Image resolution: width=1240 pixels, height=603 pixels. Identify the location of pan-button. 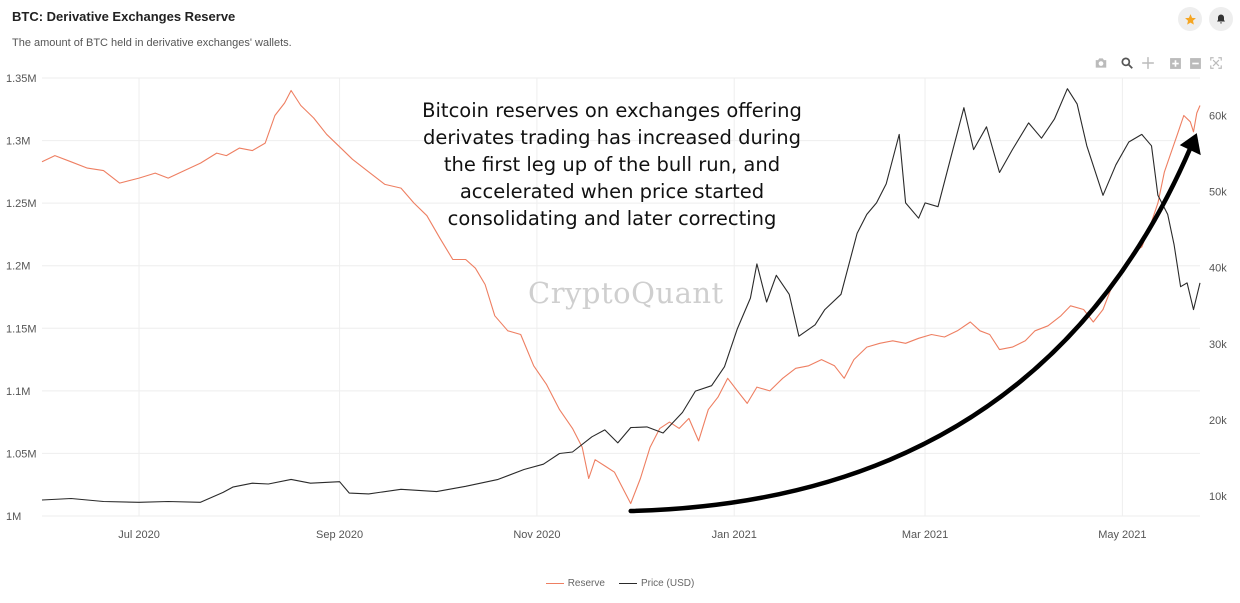
(1148, 63).